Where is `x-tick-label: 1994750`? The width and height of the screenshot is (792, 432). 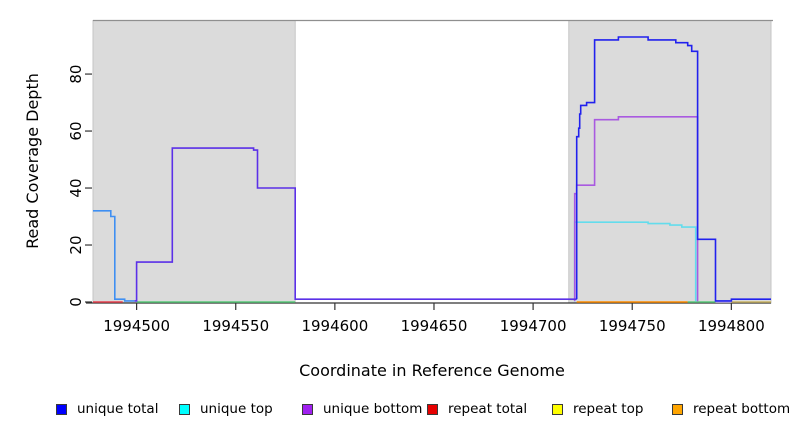 x-tick-label: 1994750 is located at coordinates (632, 326).